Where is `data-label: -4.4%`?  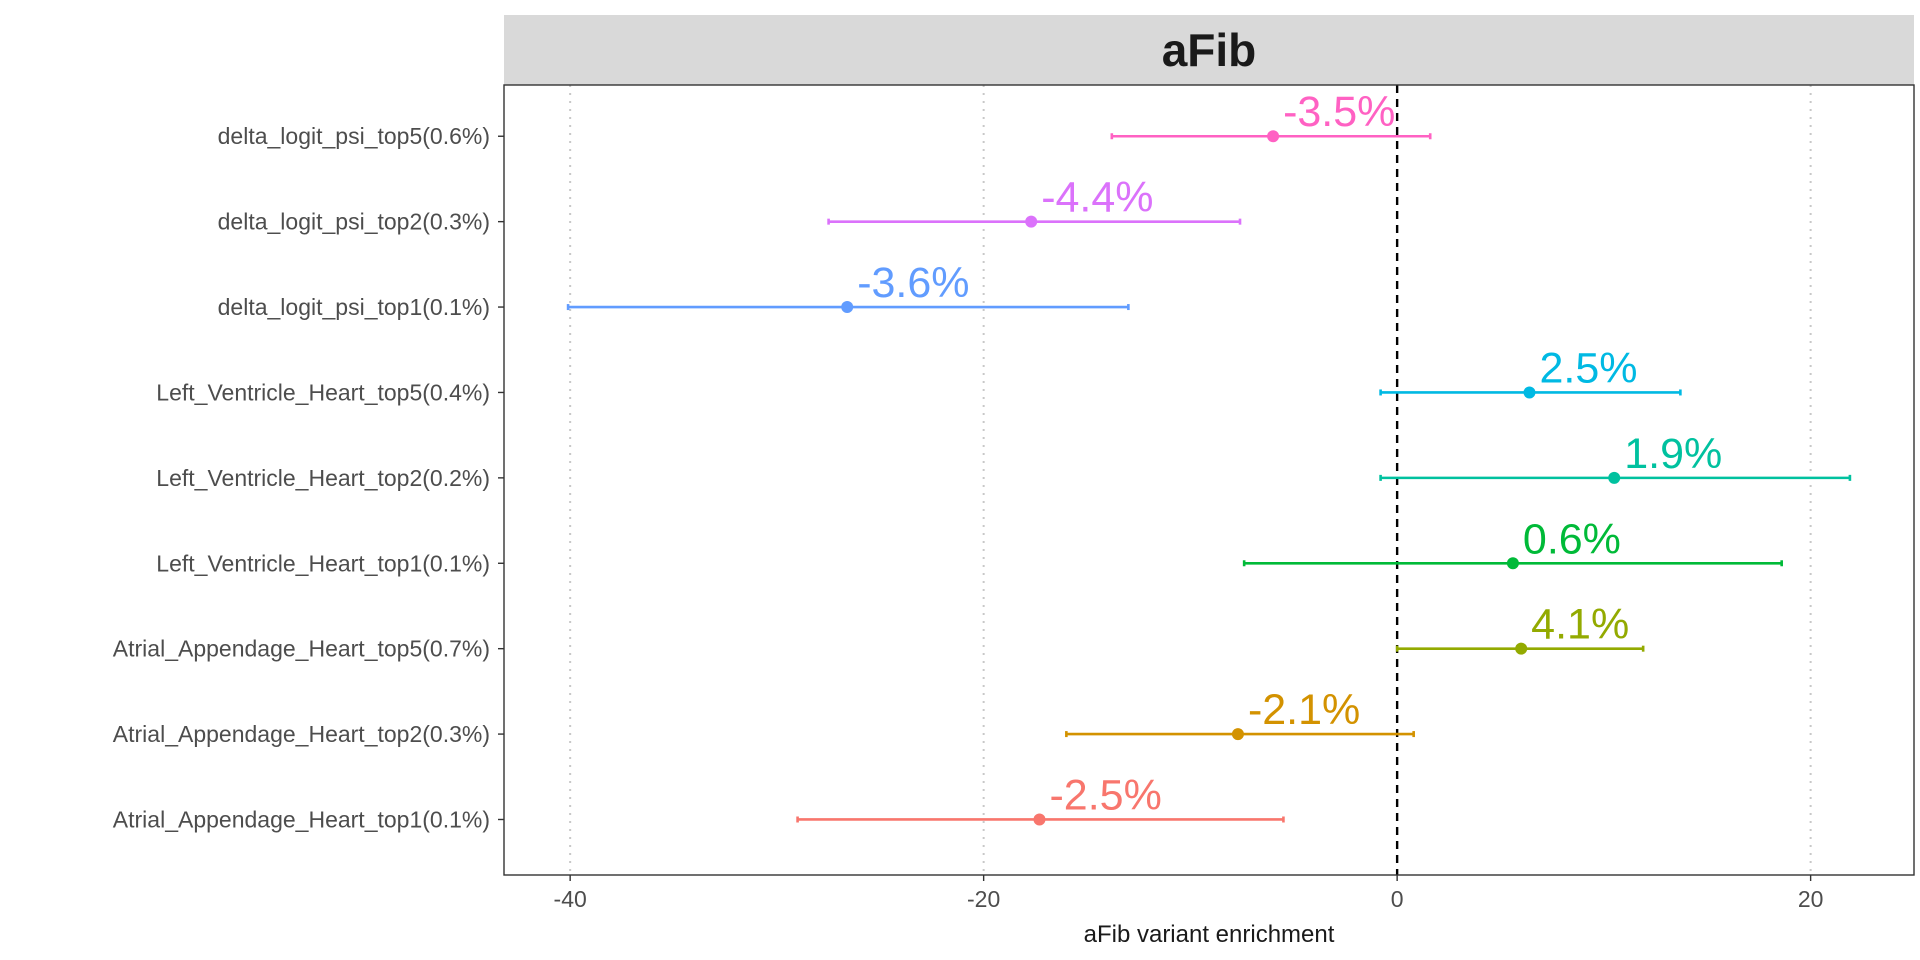 data-label: -4.4% is located at coordinates (1097, 198).